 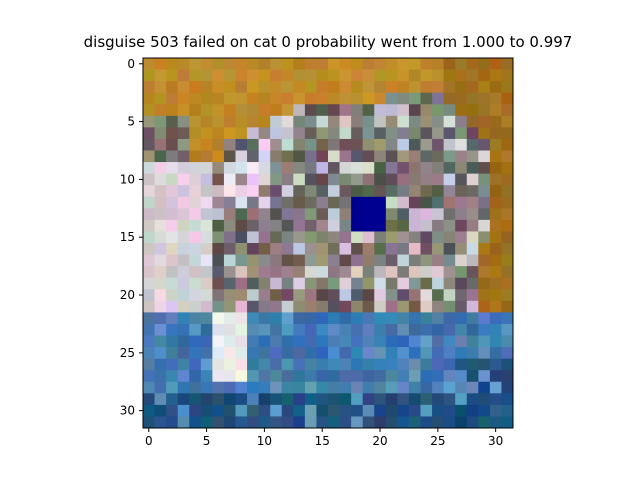 What do you see at coordinates (127, 179) in the screenshot?
I see `y-tick-label: 10` at bounding box center [127, 179].